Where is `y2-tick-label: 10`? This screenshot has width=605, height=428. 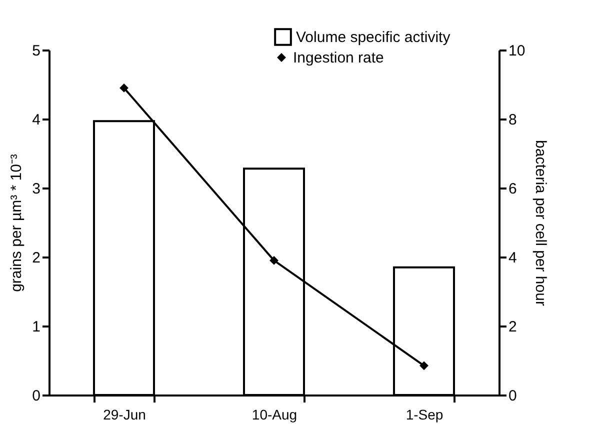
y2-tick-label: 10 is located at coordinates (517, 51).